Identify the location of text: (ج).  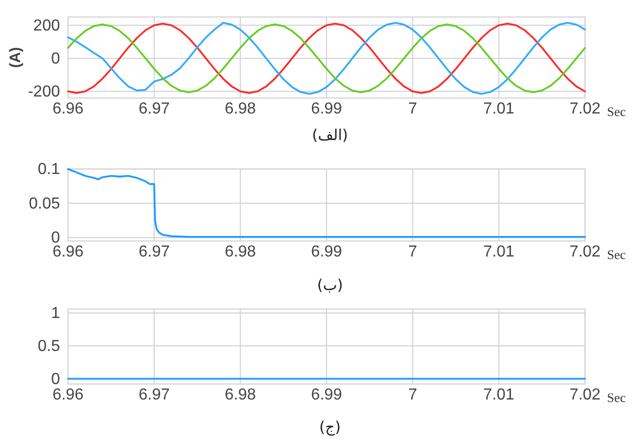
(330, 427).